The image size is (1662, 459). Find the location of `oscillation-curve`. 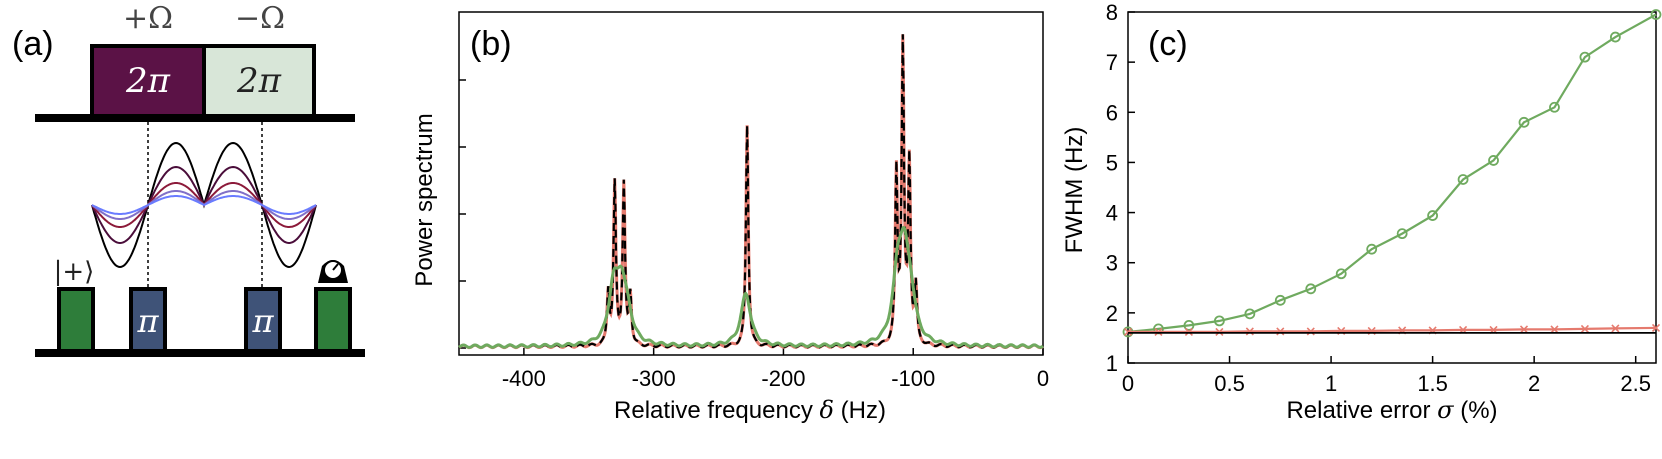

oscillation-curve is located at coordinates (204, 205).